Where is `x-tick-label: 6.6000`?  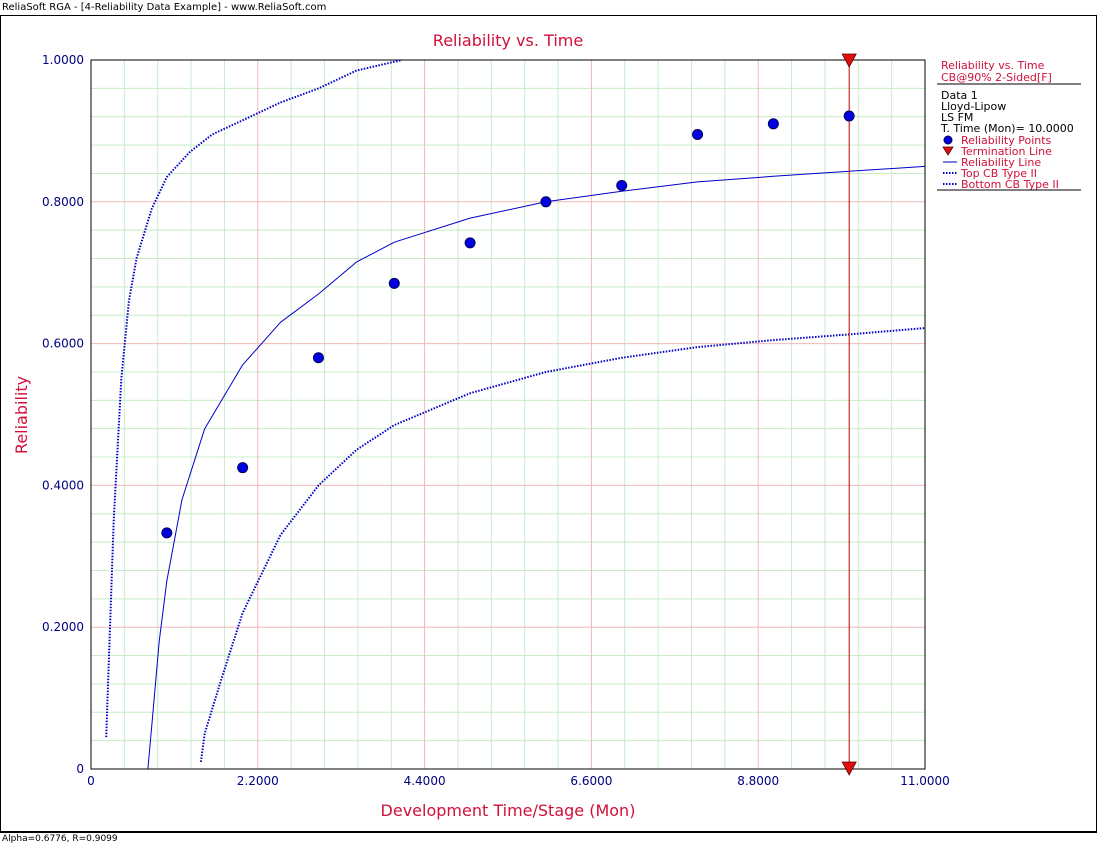
x-tick-label: 6.6000 is located at coordinates (591, 781).